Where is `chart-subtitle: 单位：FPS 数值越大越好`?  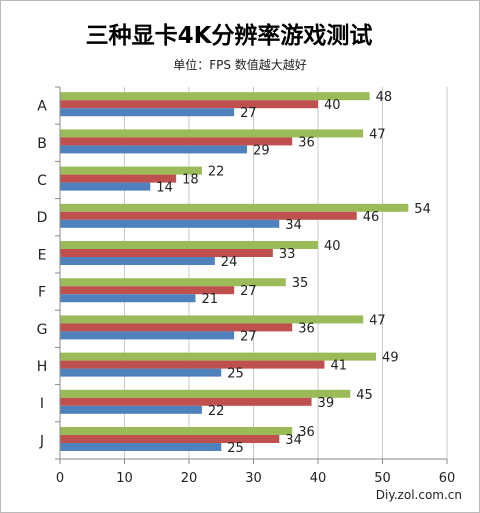
chart-subtitle: 单位：FPS 数值越大越好 is located at coordinates (240, 65).